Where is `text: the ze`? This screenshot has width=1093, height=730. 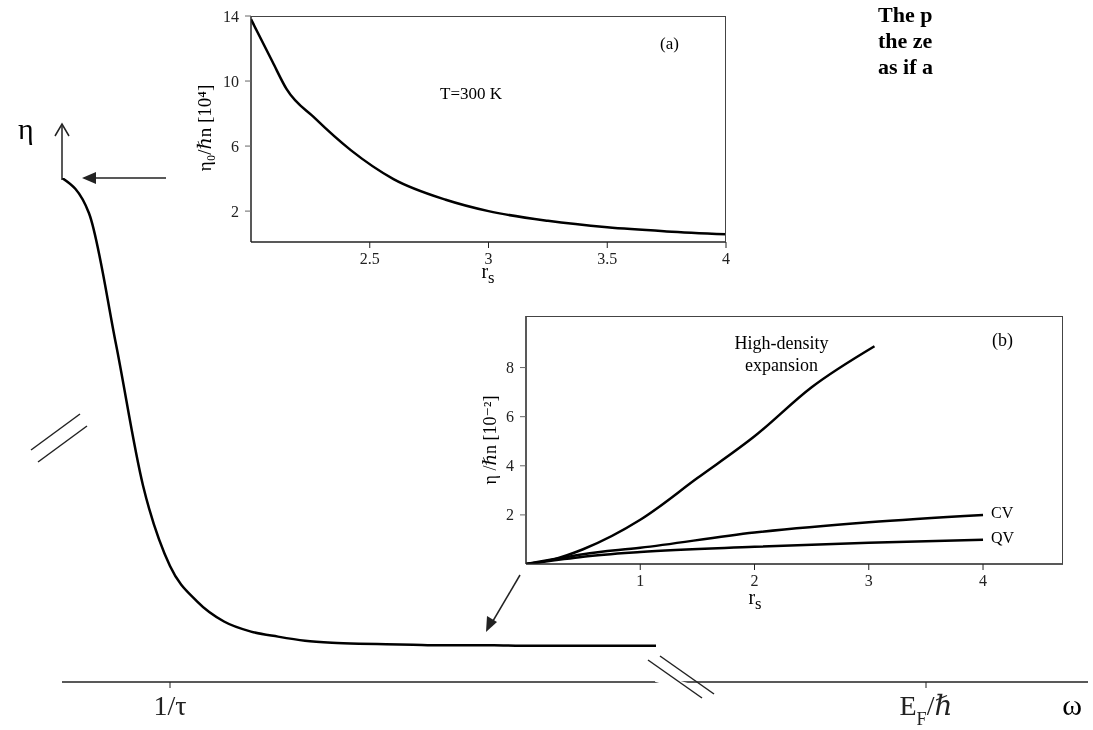
text: the ze is located at coordinates (905, 41).